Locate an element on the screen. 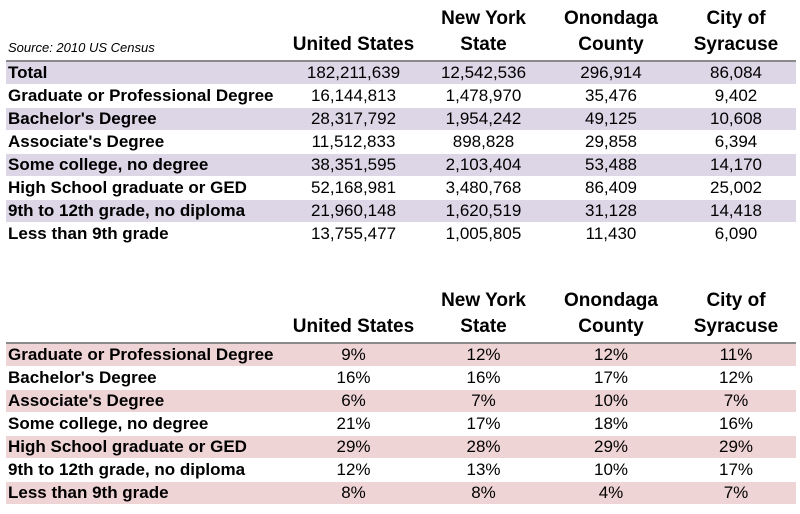 The width and height of the screenshot is (800, 514). col-header-new-york-state: New York State is located at coordinates (483, 316).